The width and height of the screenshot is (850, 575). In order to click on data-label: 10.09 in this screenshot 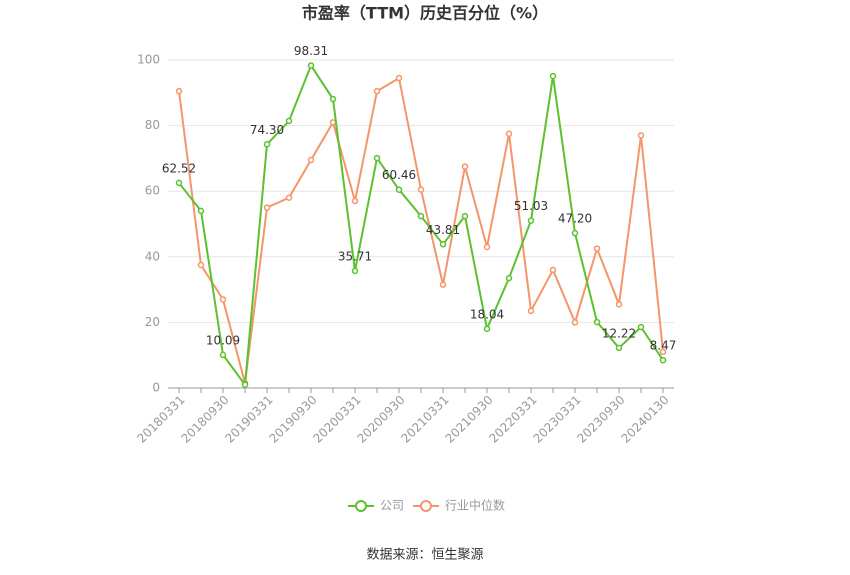, I will do `click(223, 340)`.